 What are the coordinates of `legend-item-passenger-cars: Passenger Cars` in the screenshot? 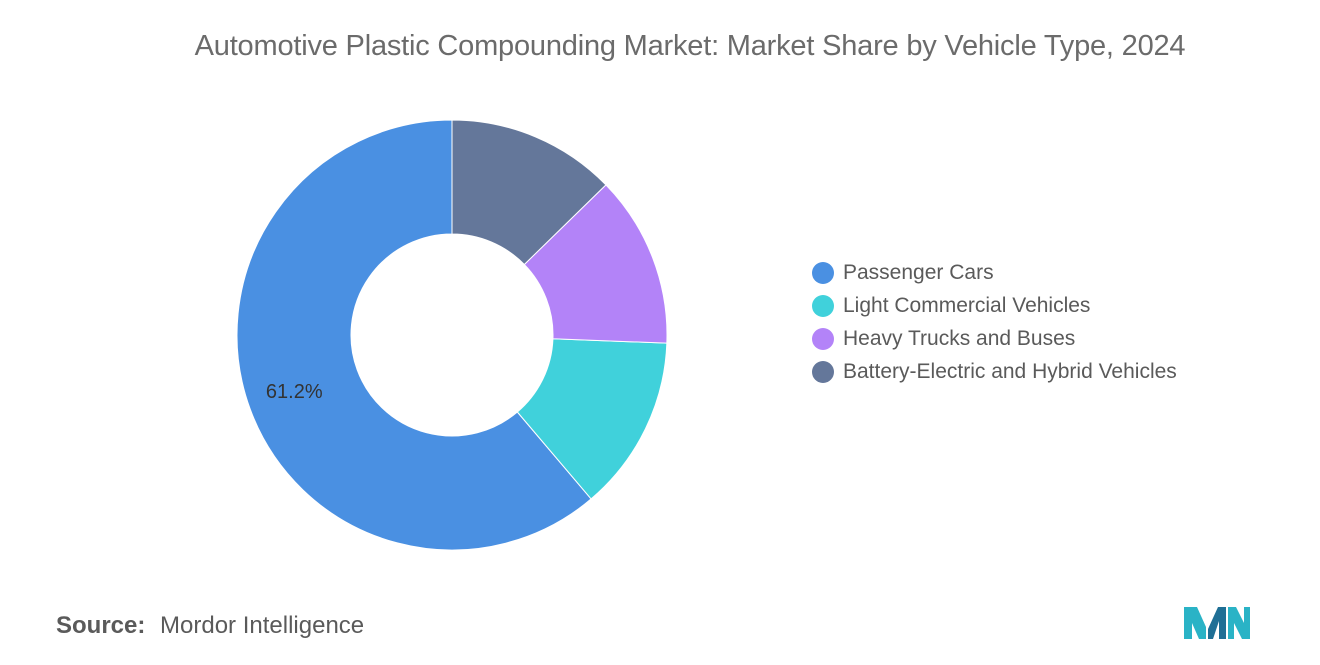 It's located at (994, 272).